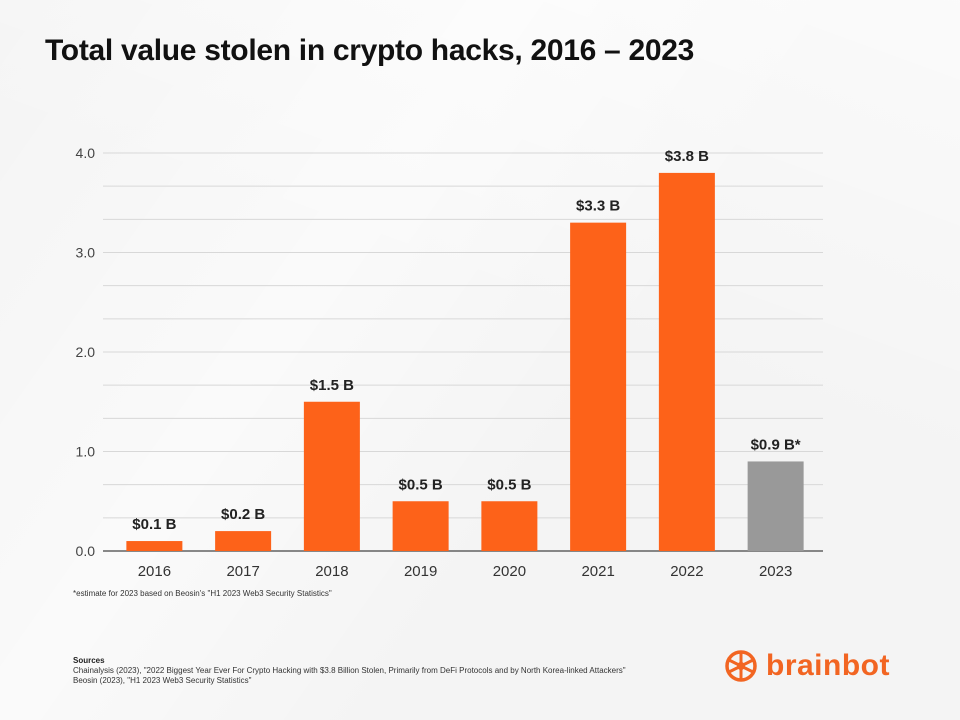 The image size is (960, 720). Describe the element at coordinates (154, 524) in the screenshot. I see `data-label-2016: $0.1 B` at that location.